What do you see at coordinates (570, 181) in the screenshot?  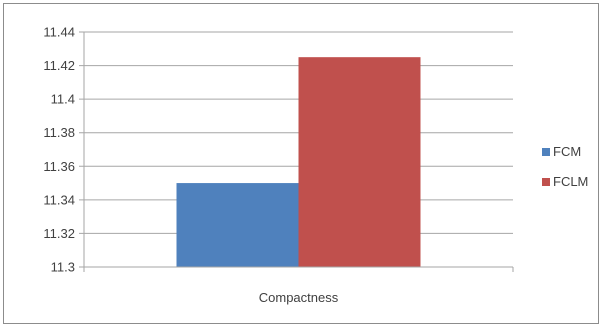 I see `legend-label-fclm: FCLM` at bounding box center [570, 181].